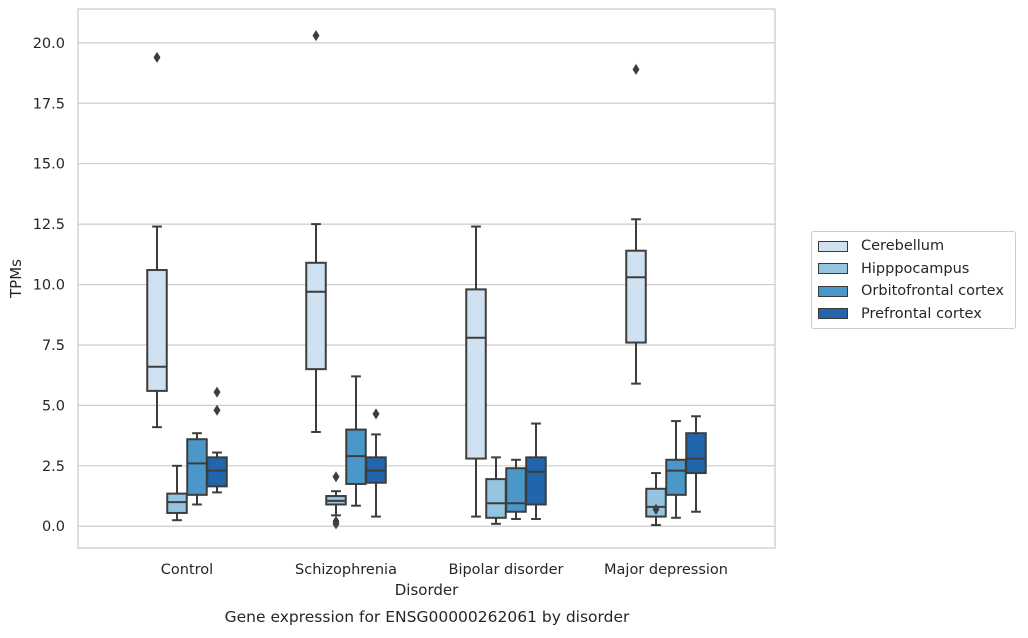 This screenshot has height=638, width=1028. I want to click on y-tick-label: 17.5, so click(49, 104).